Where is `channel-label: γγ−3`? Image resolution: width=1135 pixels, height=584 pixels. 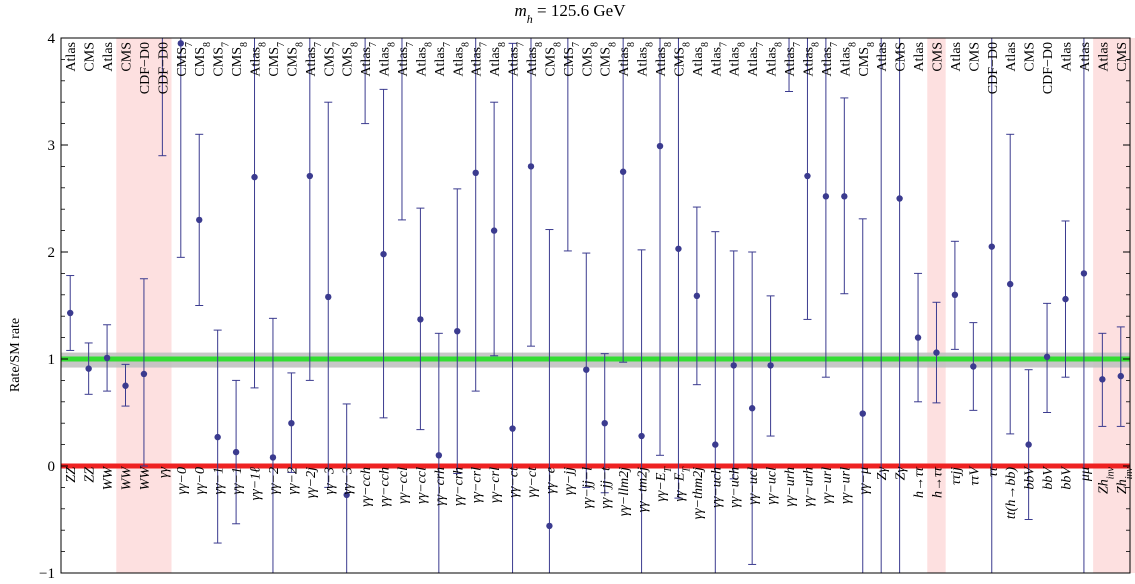
channel-label: γγ−3 is located at coordinates (348, 480).